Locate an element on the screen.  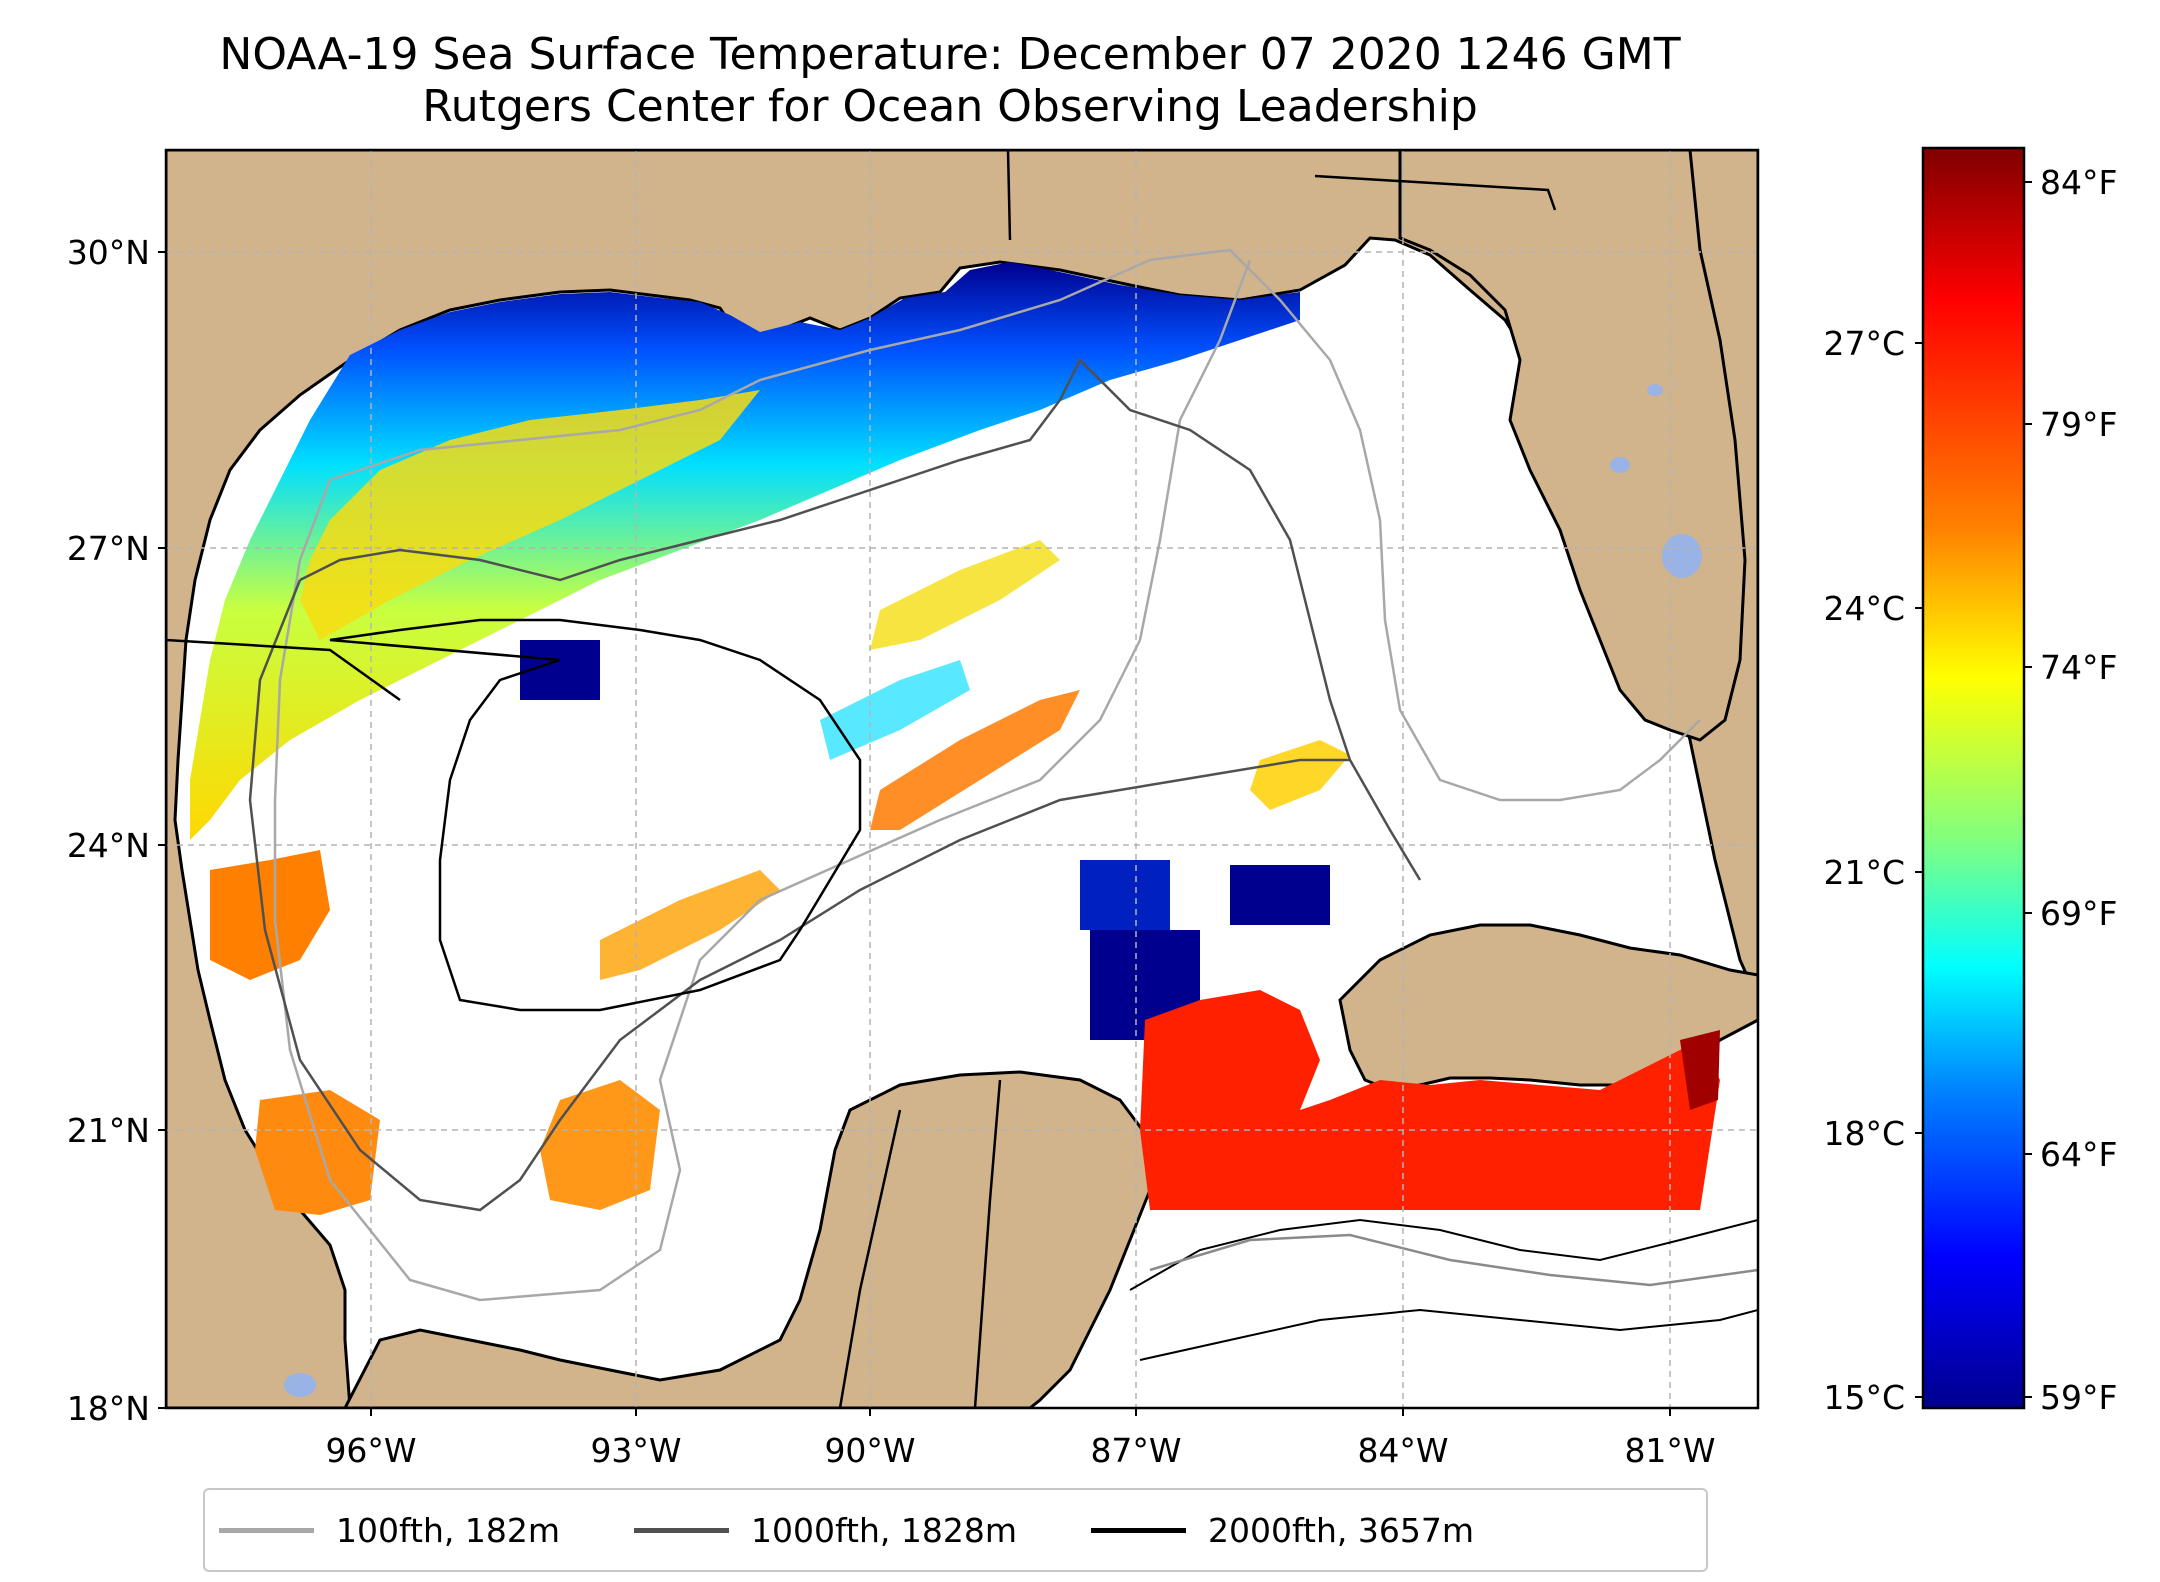
legend-item-100fth: 100fth, 182m is located at coordinates (382, 1530).